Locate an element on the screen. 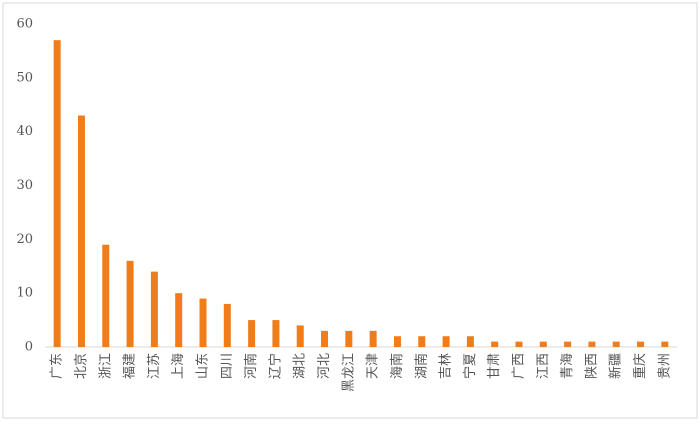 This screenshot has width=700, height=427. x-tick-label: 山东 is located at coordinates (203, 366).